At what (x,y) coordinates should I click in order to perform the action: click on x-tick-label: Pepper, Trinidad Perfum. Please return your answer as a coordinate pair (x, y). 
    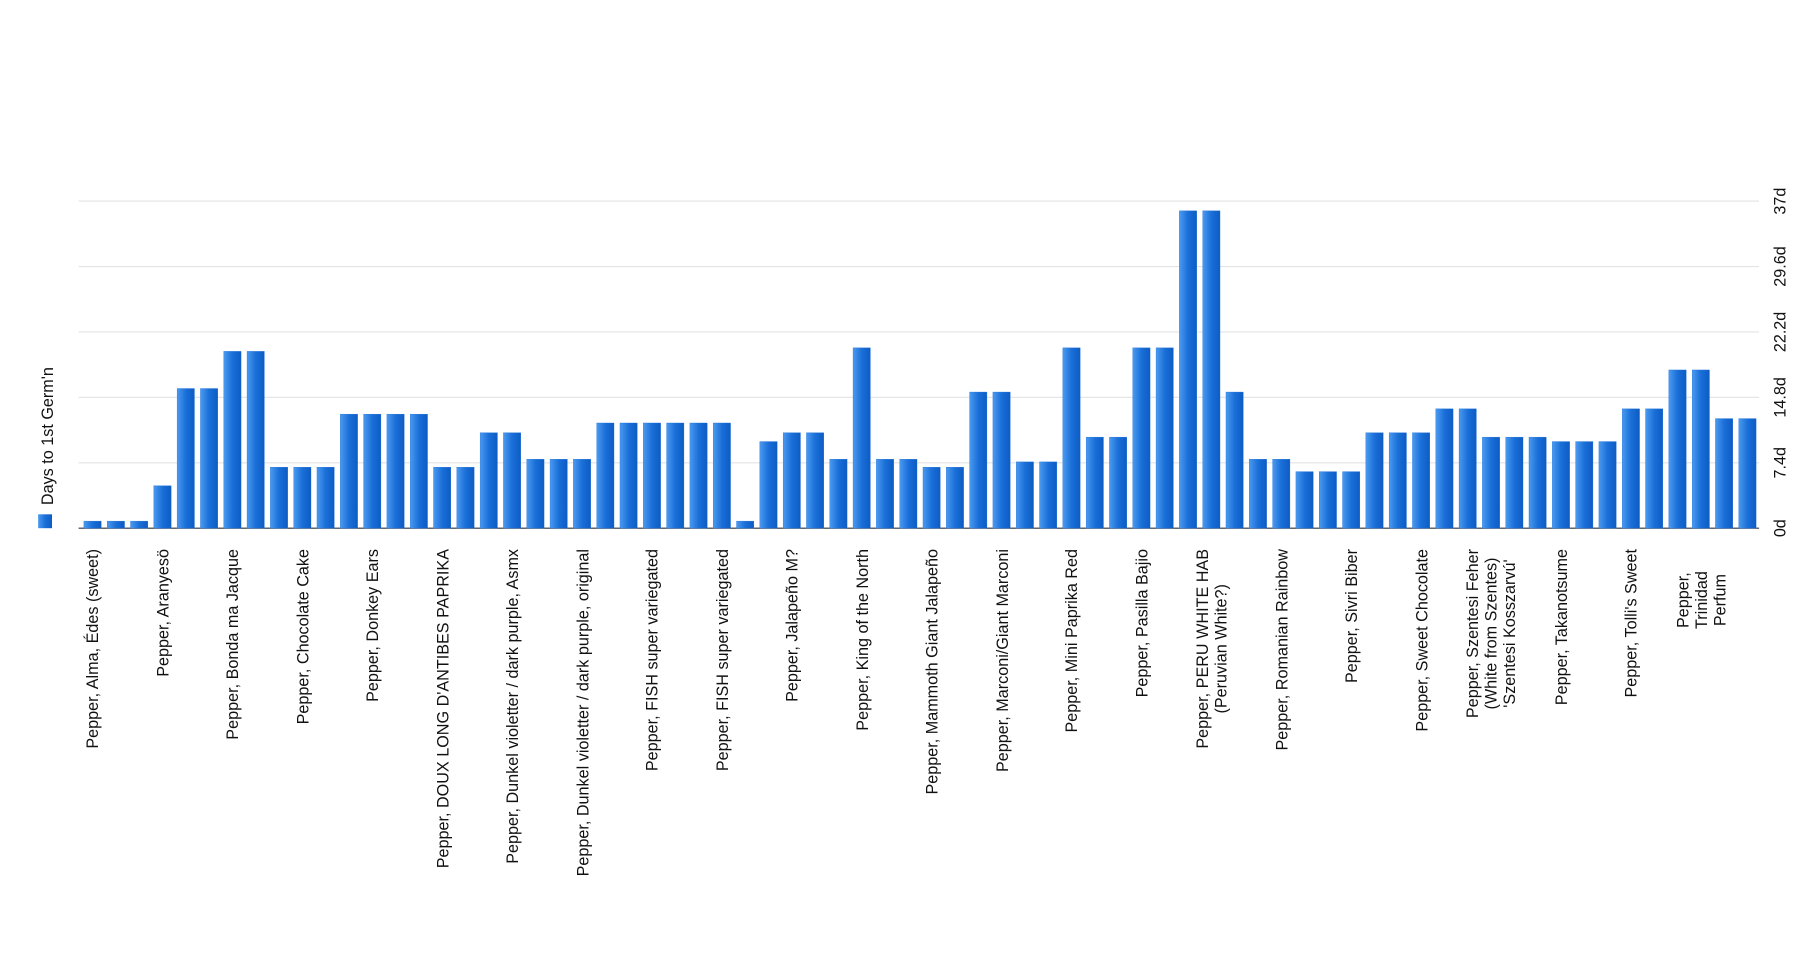
    Looking at the image, I should click on (1701, 600).